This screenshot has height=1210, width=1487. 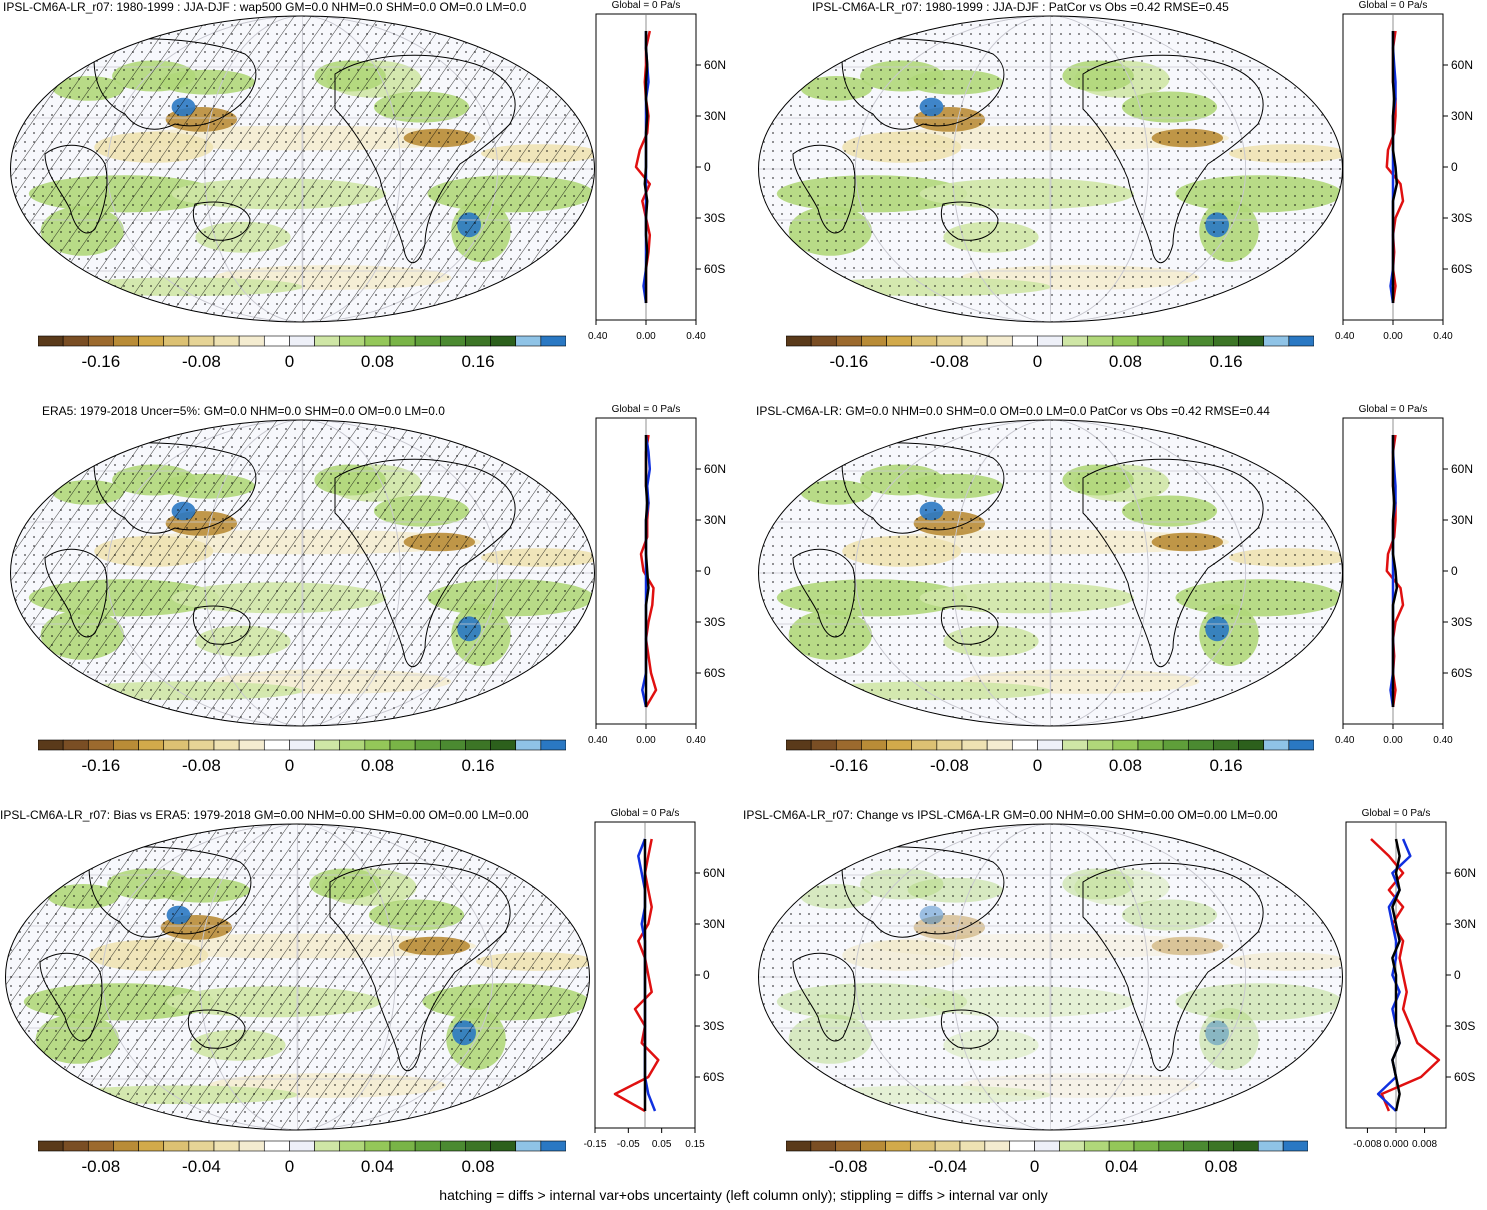 I want to click on colorbar-tick-label: 0, so click(x=1037, y=765).